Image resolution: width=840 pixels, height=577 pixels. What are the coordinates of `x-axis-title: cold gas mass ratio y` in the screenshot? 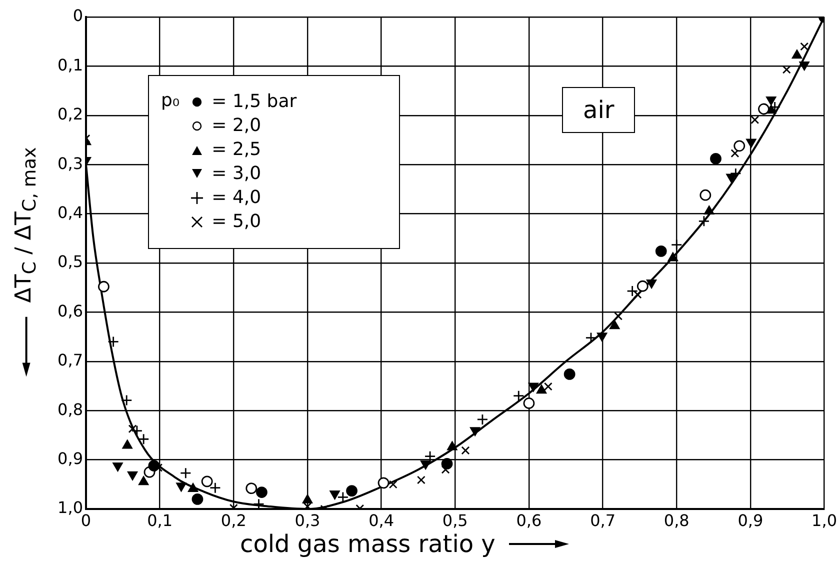 It's located at (368, 544).